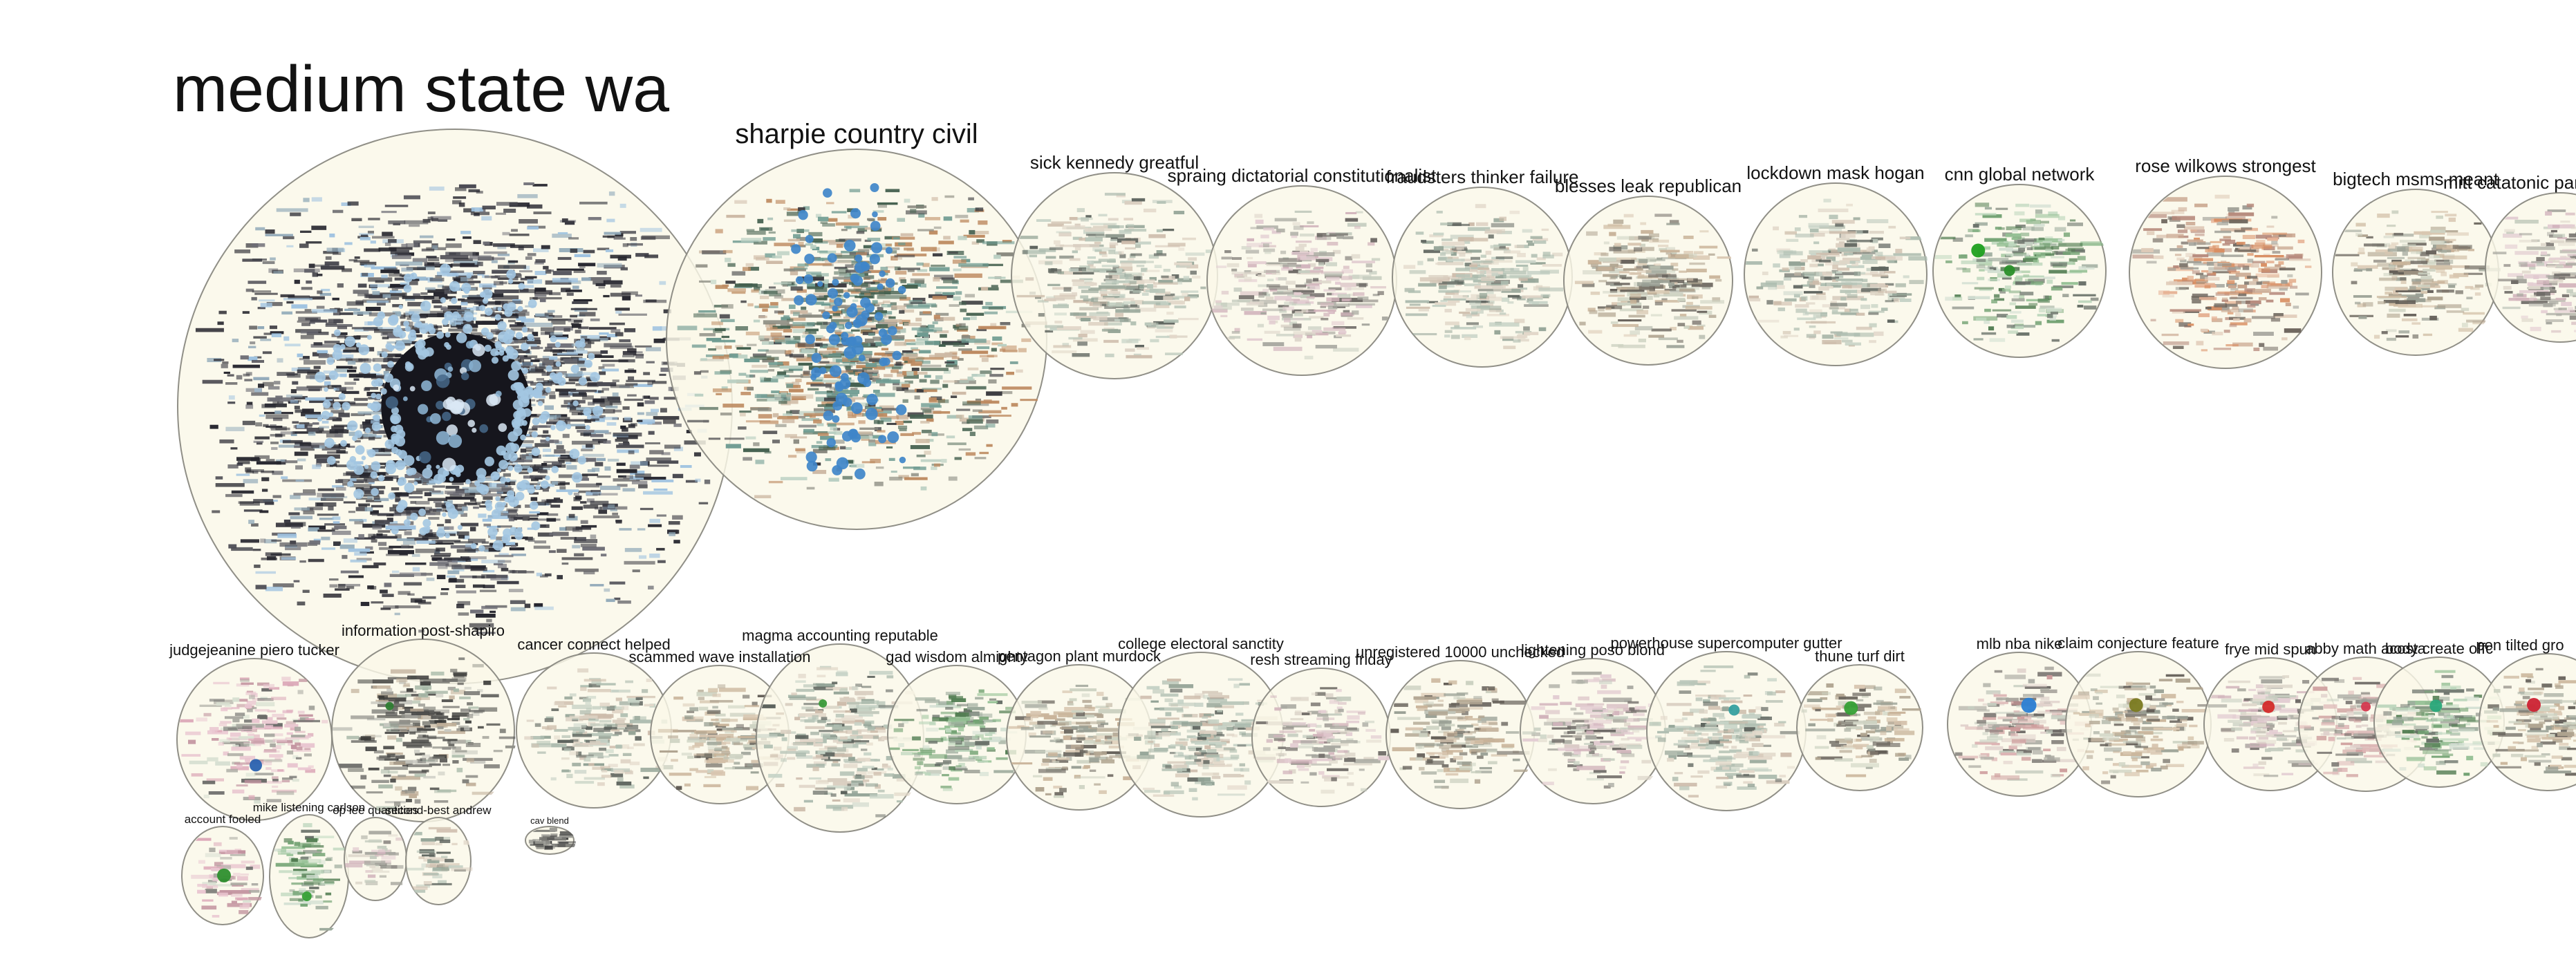  I want to click on cluster-bubble-rose-wilkows-strongest, so click(2225, 272).